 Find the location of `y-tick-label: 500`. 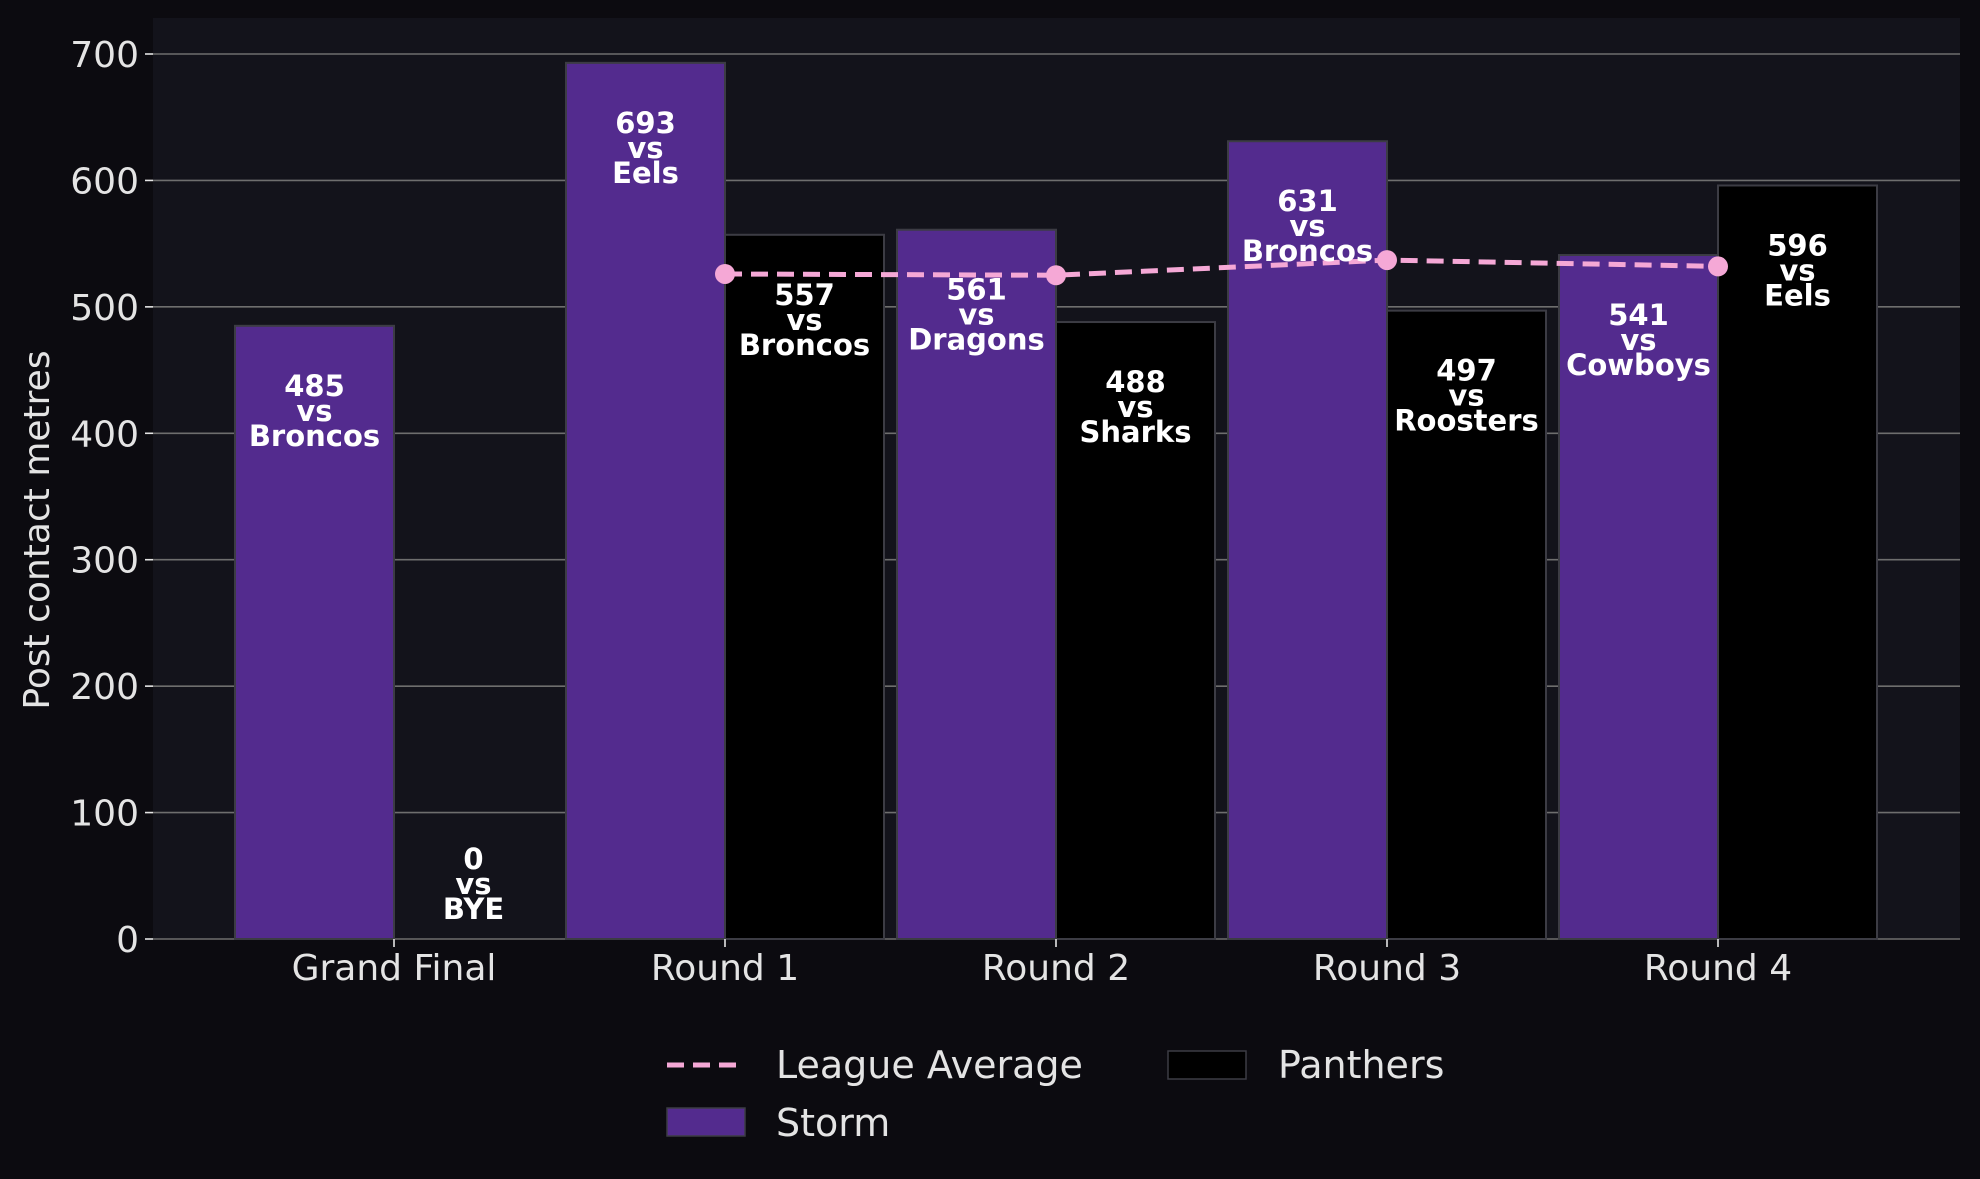

y-tick-label: 500 is located at coordinates (104, 308).